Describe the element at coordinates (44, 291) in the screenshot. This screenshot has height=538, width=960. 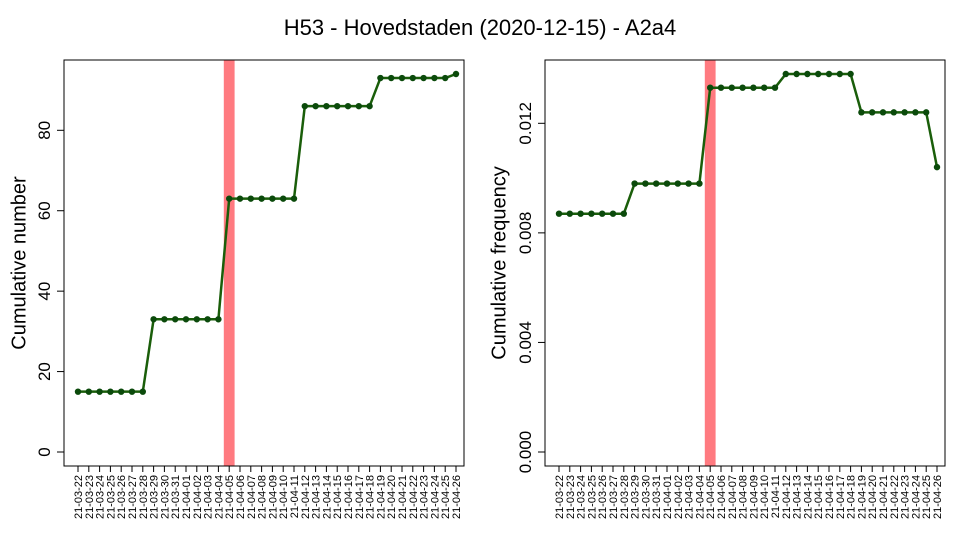
I see `y-tick-label: 40` at that location.